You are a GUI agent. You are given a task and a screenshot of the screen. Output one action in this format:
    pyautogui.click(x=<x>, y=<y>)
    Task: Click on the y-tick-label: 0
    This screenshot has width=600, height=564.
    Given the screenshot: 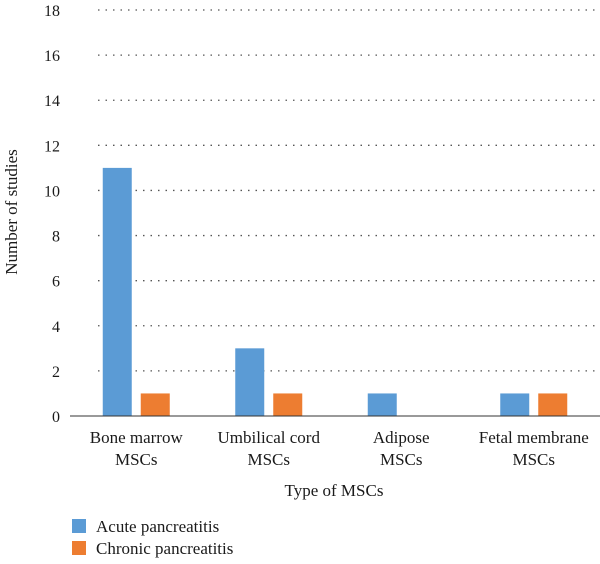 What is the action you would take?
    pyautogui.click(x=56, y=417)
    